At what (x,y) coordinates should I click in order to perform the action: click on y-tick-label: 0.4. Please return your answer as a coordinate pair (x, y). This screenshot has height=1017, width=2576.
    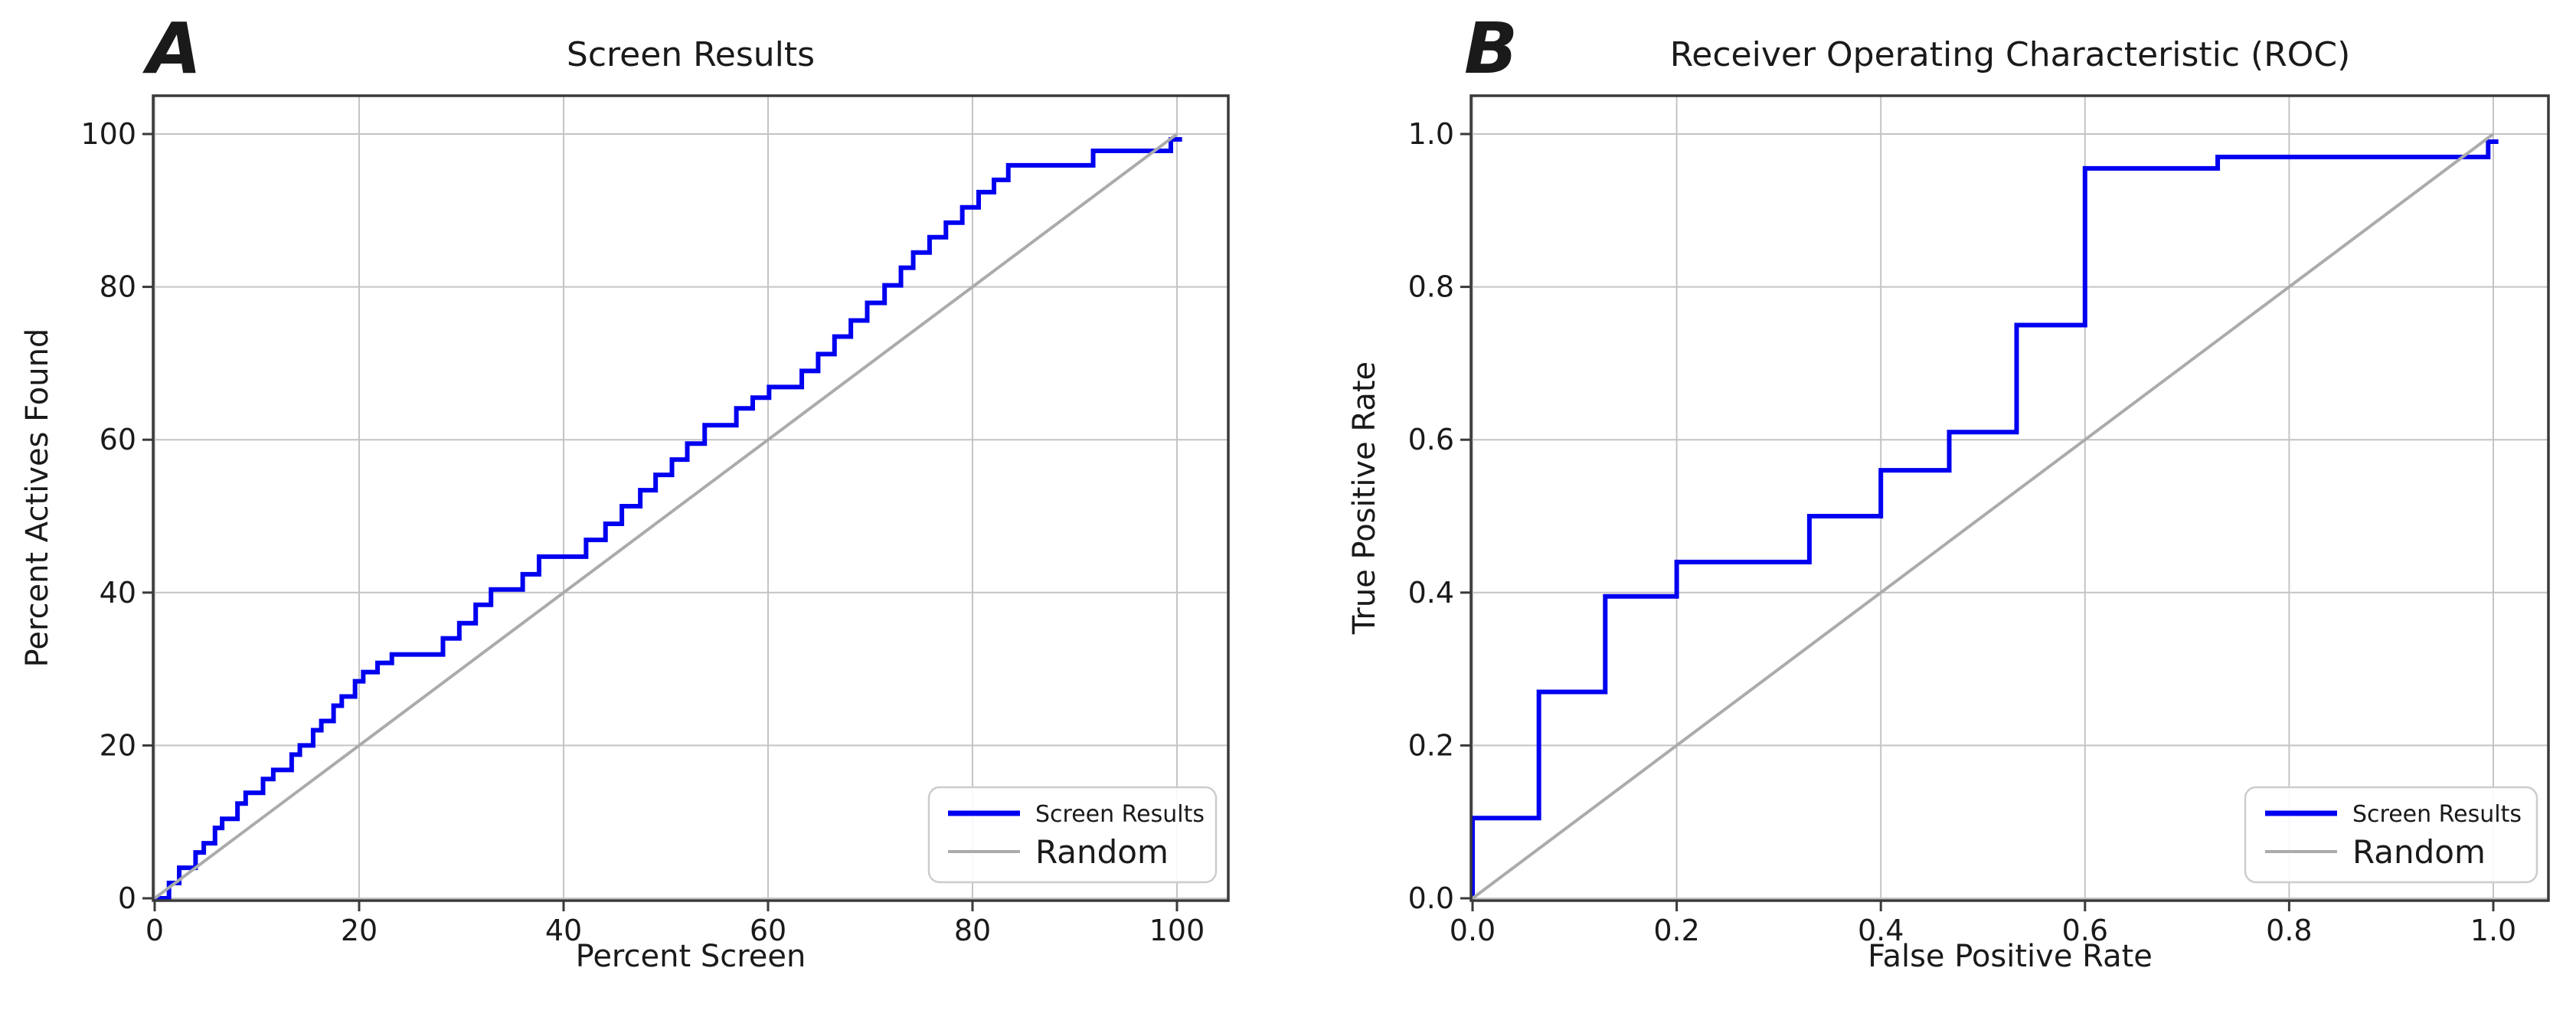
    Looking at the image, I should click on (1431, 593).